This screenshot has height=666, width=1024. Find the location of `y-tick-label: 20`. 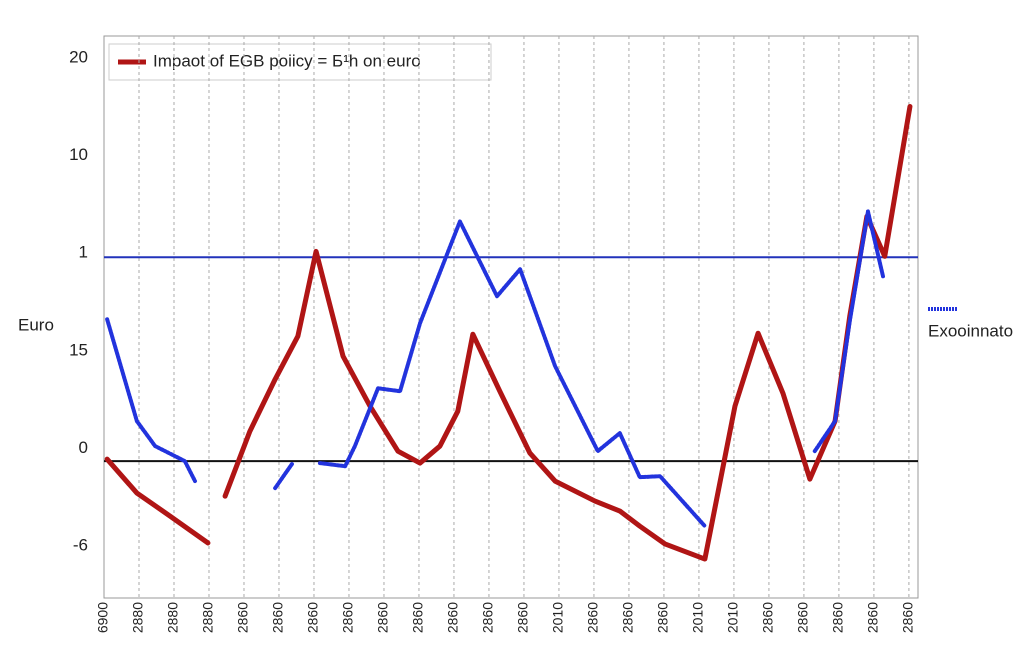

y-tick-label: 20 is located at coordinates (78, 56).